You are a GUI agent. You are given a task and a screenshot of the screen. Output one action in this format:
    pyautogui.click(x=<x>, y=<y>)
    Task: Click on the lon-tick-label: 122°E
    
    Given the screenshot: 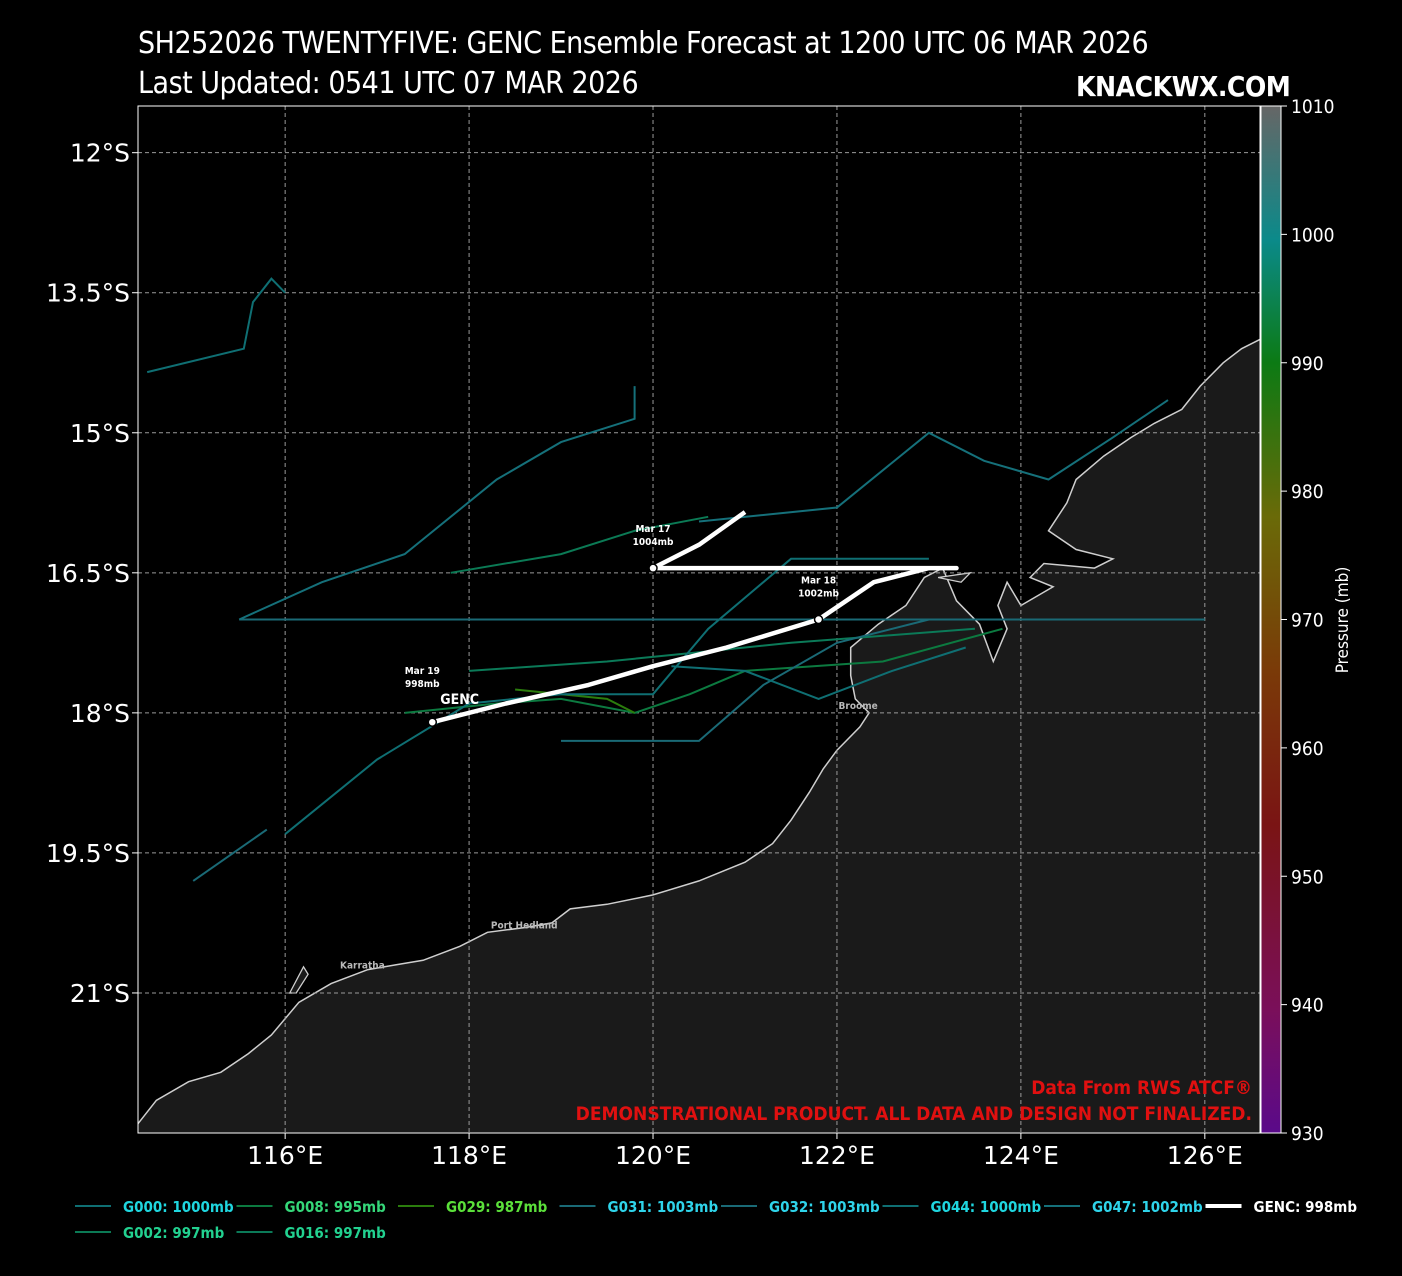 What is the action you would take?
    pyautogui.click(x=837, y=1155)
    